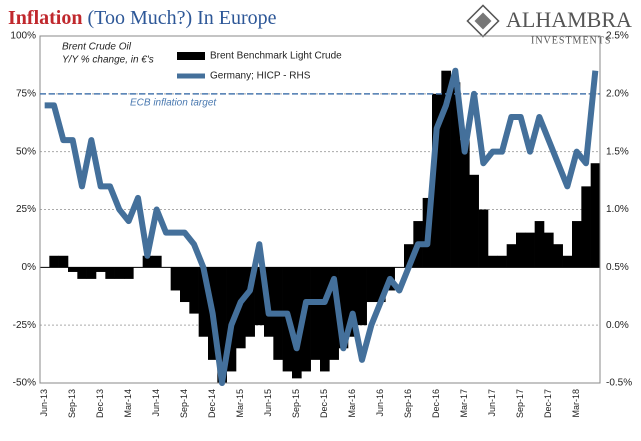  I want to click on y2-tick-label: 2.5%, so click(617, 36).